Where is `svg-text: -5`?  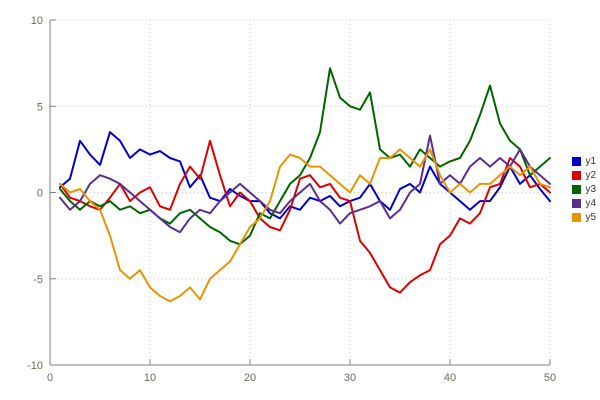
svg-text: -5 is located at coordinates (38, 280).